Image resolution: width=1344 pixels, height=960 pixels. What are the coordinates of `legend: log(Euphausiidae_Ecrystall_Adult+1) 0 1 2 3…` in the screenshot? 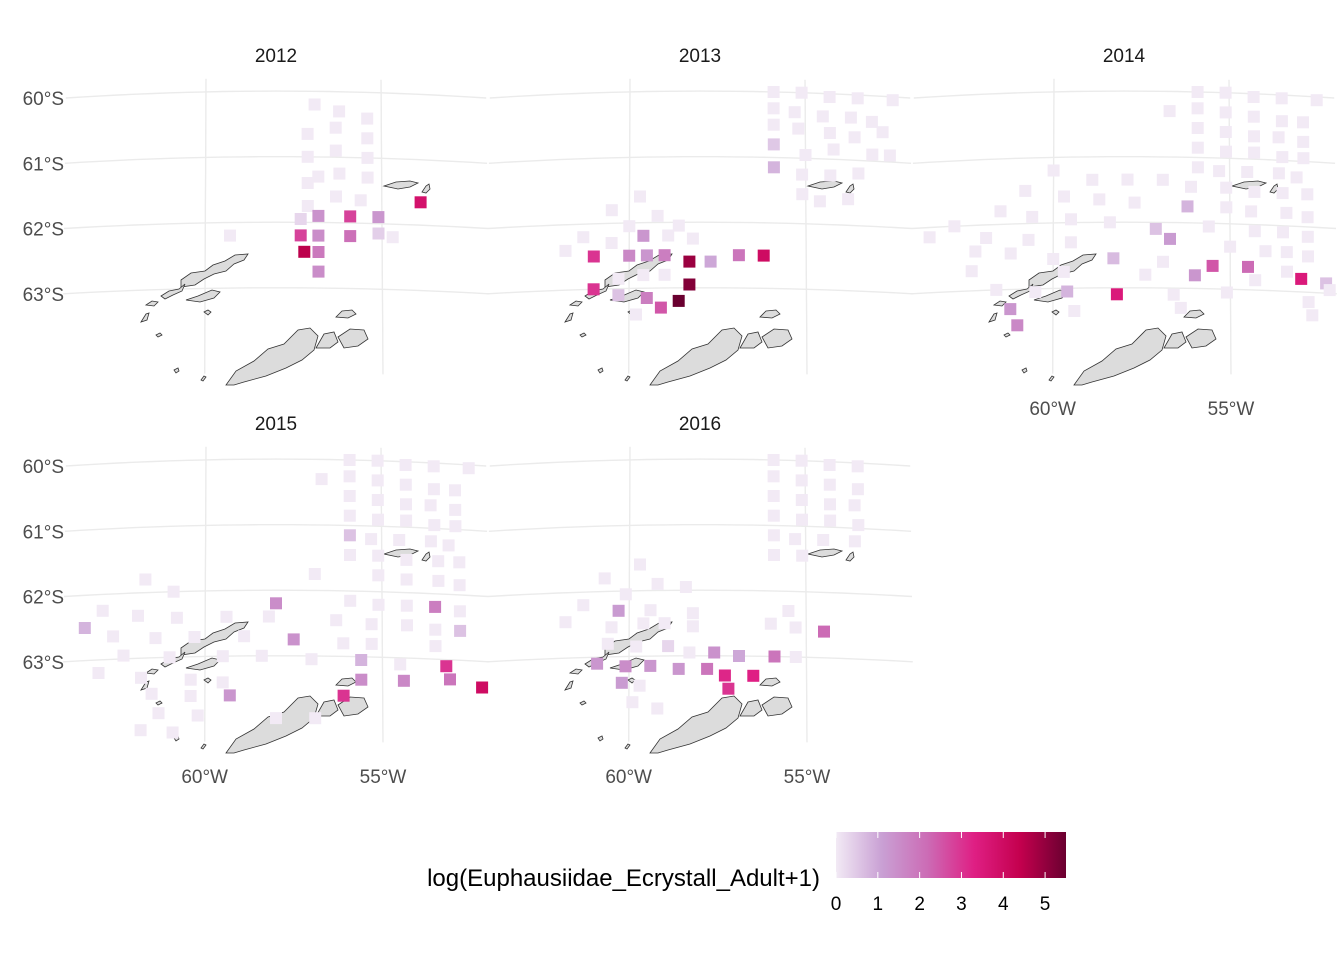 It's located at (746, 873).